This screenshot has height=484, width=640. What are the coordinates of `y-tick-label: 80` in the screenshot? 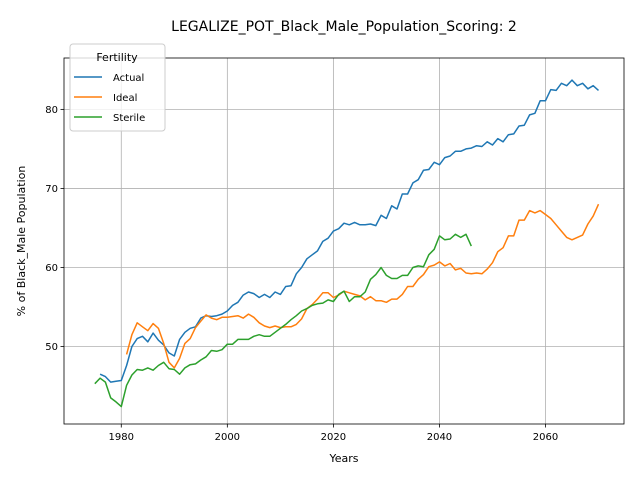 It's located at (51, 110).